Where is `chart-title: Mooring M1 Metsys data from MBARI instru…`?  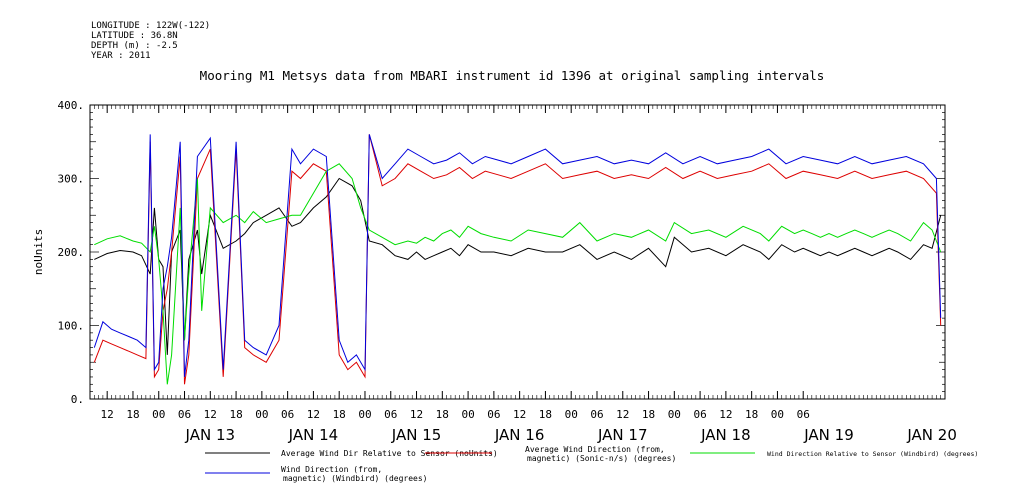 chart-title: Mooring M1 Metsys data from MBARI instru… is located at coordinates (512, 75).